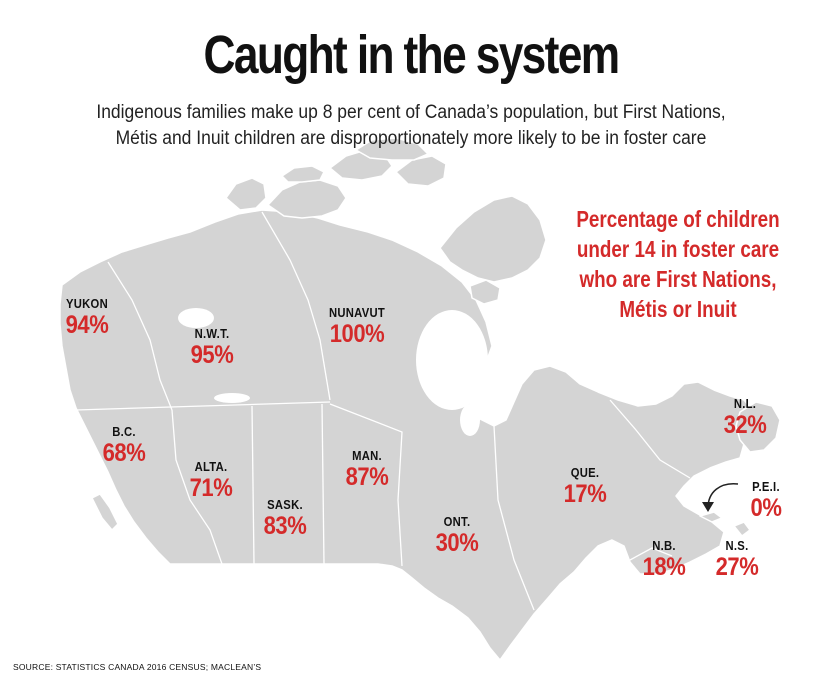  Describe the element at coordinates (650, 439) in the screenshot. I see `border-que-nl` at that location.